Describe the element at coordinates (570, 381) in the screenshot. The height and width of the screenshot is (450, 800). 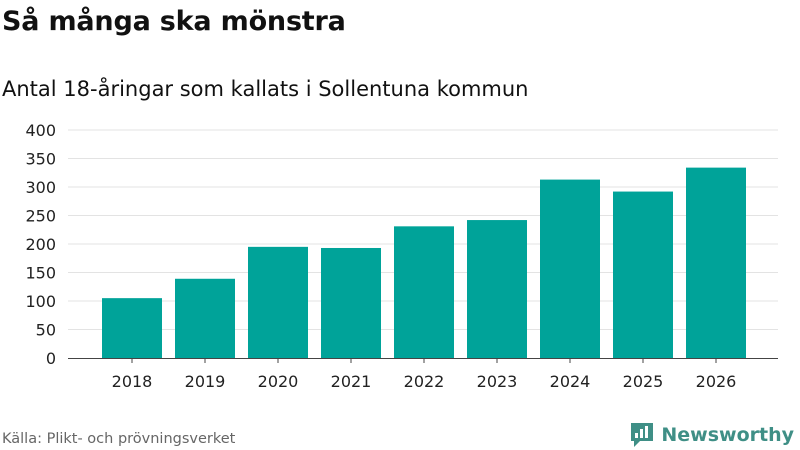
I see `x-tick-label: 2024` at that location.